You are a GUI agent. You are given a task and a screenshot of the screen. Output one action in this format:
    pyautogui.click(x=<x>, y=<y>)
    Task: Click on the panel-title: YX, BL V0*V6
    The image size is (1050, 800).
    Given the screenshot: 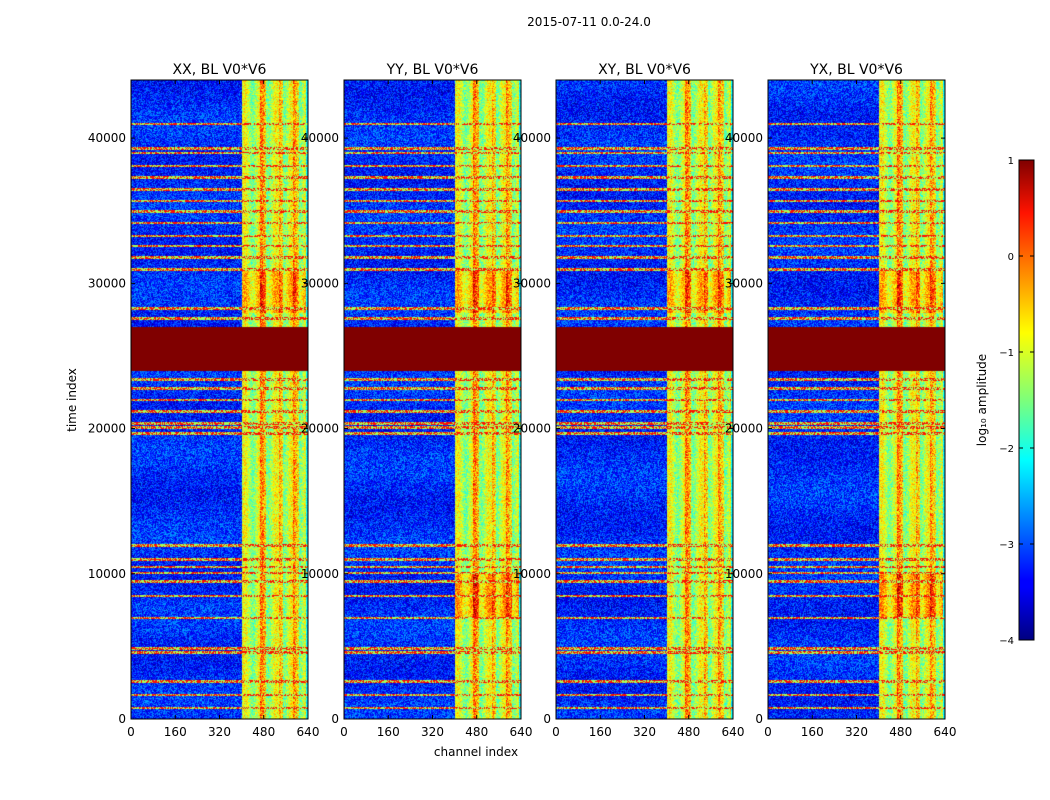 What is the action you would take?
    pyautogui.click(x=856, y=70)
    